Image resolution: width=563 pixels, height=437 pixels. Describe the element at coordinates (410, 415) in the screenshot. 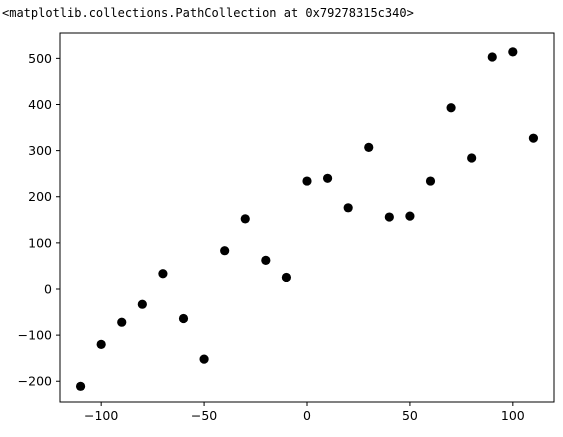

I see `x-tick-label: 50` at that location.